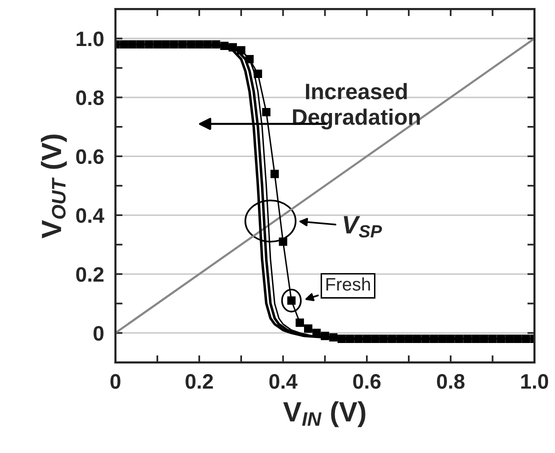 Image resolution: width=555 pixels, height=453 pixels. I want to click on x-tick-label: 0, so click(115, 381).